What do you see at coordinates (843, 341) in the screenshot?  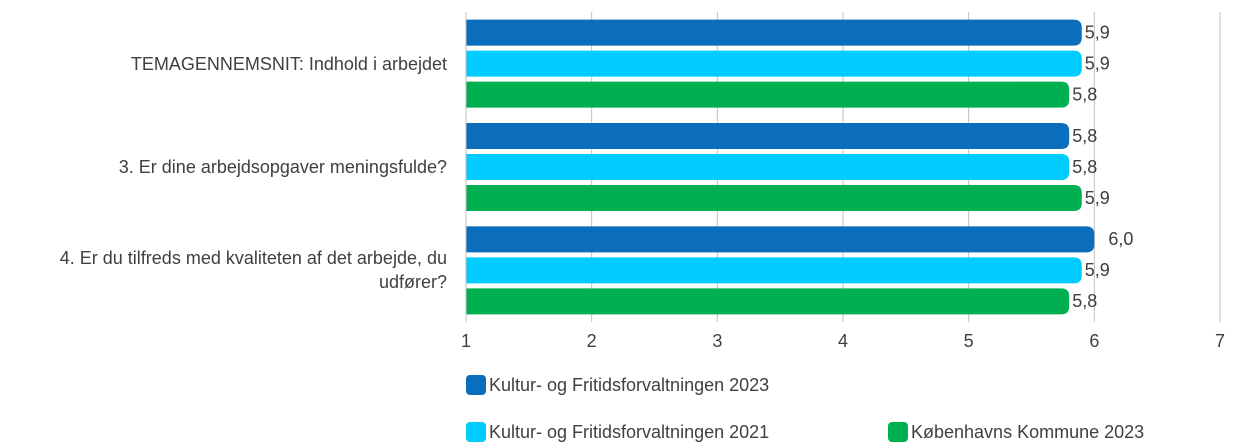 I see `x-tick-label: 4` at bounding box center [843, 341].